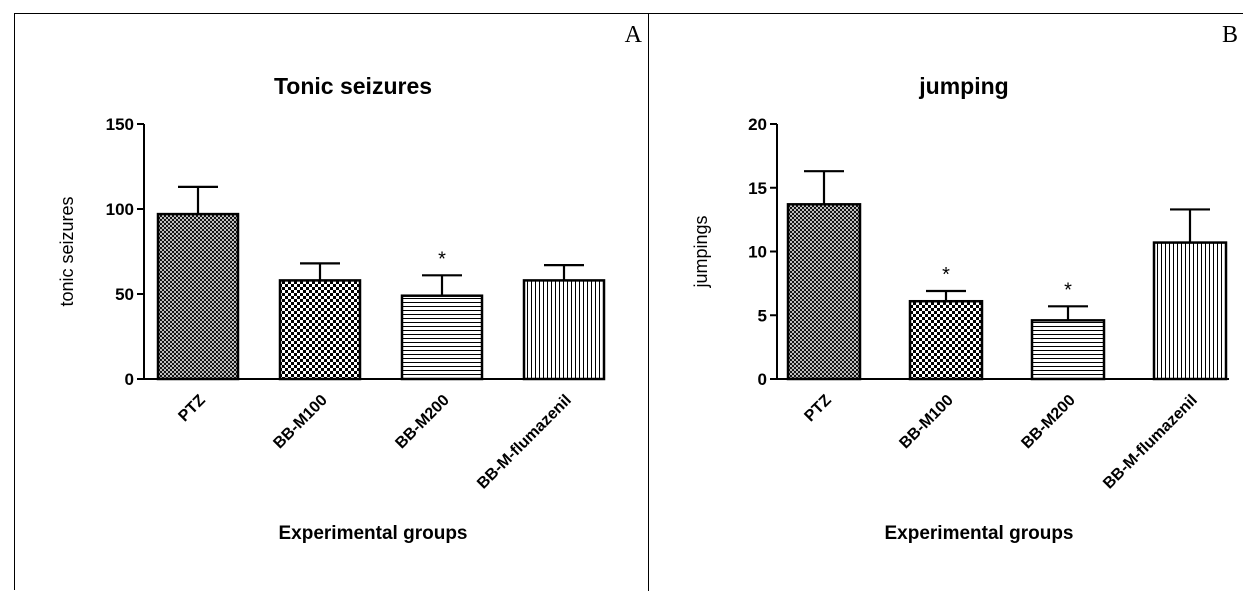 This screenshot has height=591, width=1243. Describe the element at coordinates (120, 209) in the screenshot. I see `y-tick-label: 100` at that location.